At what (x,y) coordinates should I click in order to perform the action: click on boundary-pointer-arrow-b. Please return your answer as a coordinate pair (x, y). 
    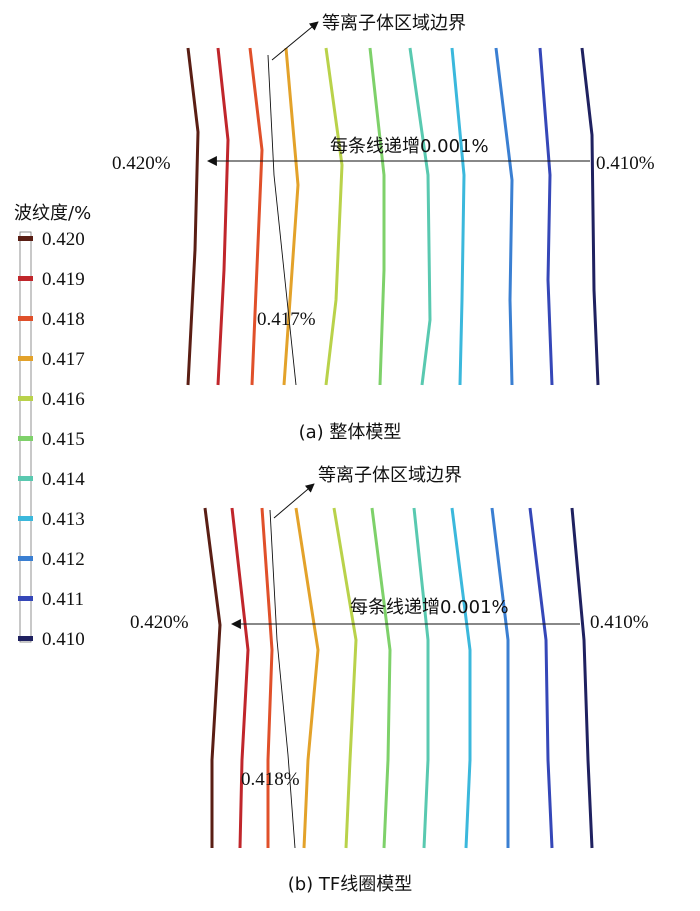
    Looking at the image, I should click on (294, 501).